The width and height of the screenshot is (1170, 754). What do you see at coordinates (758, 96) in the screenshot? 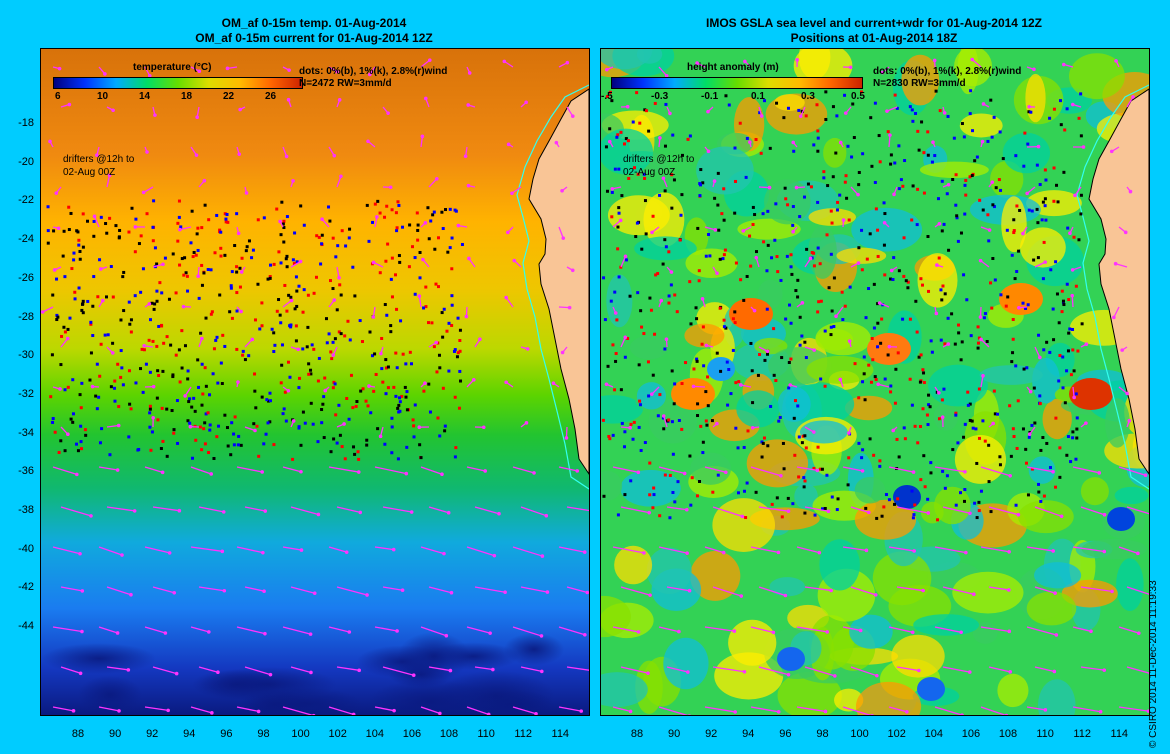
I see `colorbar-tick-label: 0.1` at bounding box center [758, 96].